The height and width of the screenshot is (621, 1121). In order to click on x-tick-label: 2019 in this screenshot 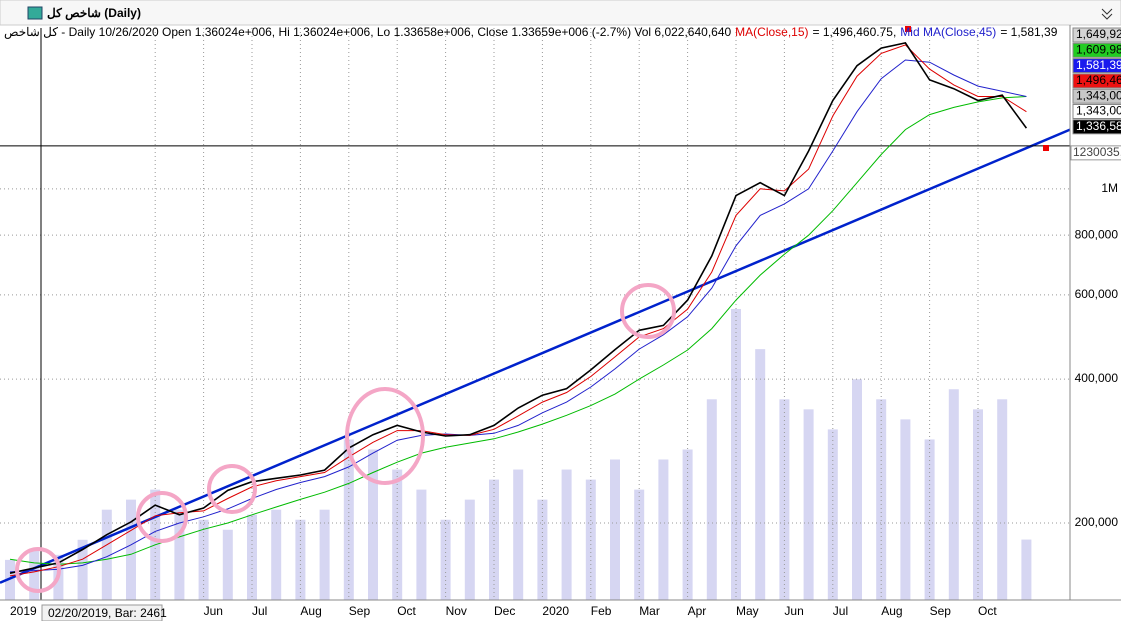, I will do `click(23, 611)`.